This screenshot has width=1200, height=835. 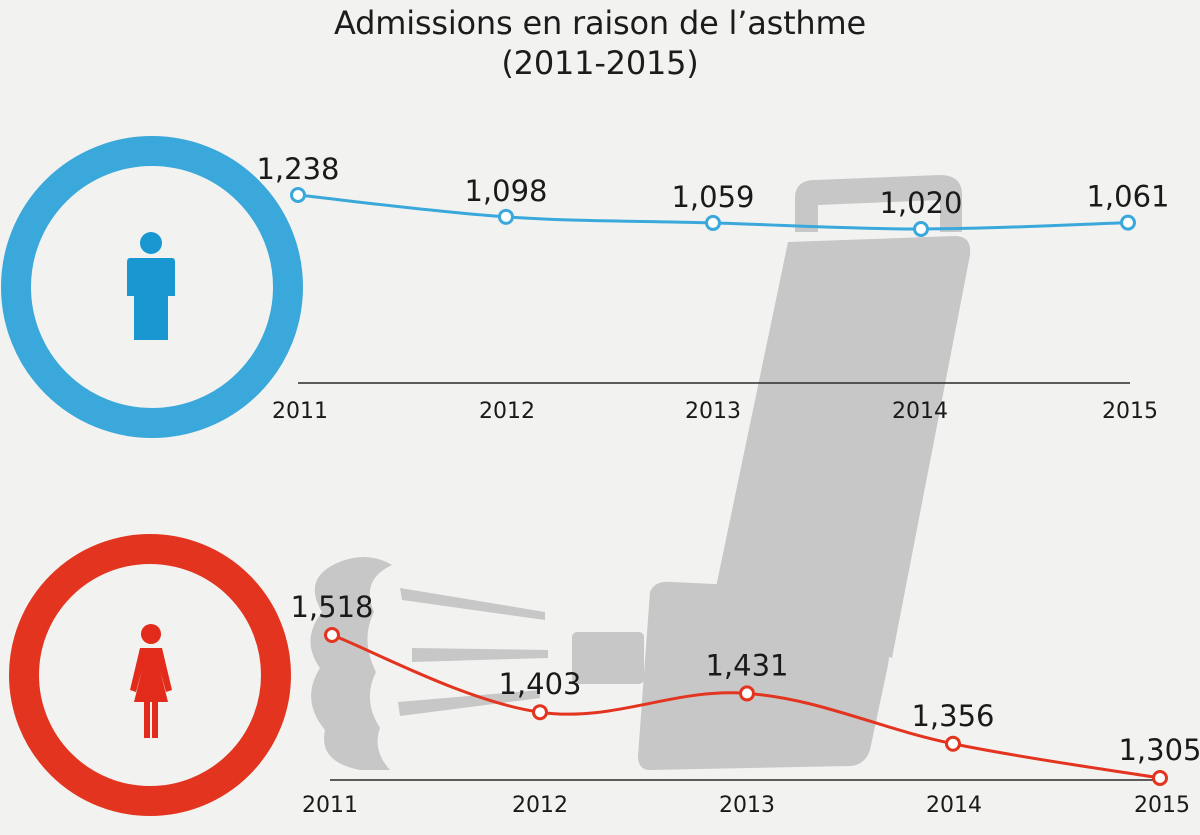 What do you see at coordinates (1127, 197) in the screenshot?
I see `data-label: 1,061` at bounding box center [1127, 197].